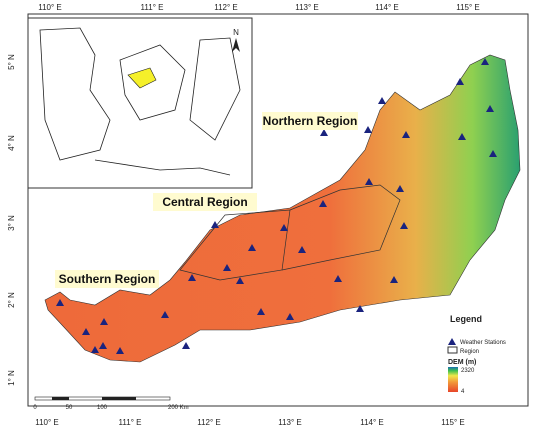  Describe the element at coordinates (236, 45) in the screenshot. I see `north-arrow` at that location.